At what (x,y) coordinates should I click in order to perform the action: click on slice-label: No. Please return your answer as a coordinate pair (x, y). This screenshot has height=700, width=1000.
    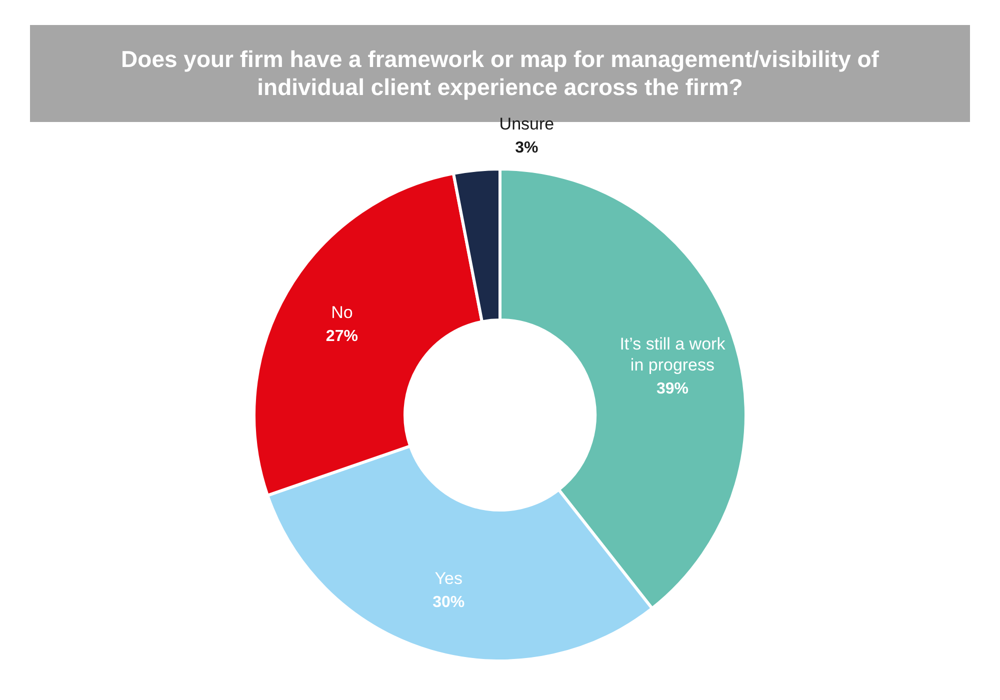
    Looking at the image, I should click on (342, 312).